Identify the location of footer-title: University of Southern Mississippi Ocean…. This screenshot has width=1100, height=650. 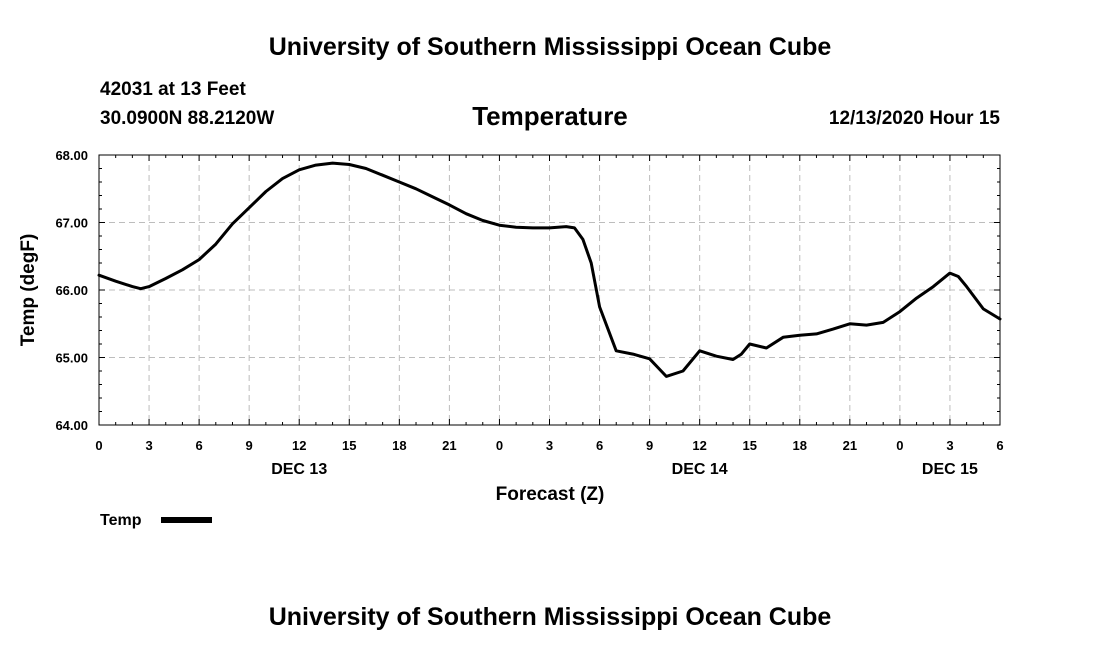
(550, 617).